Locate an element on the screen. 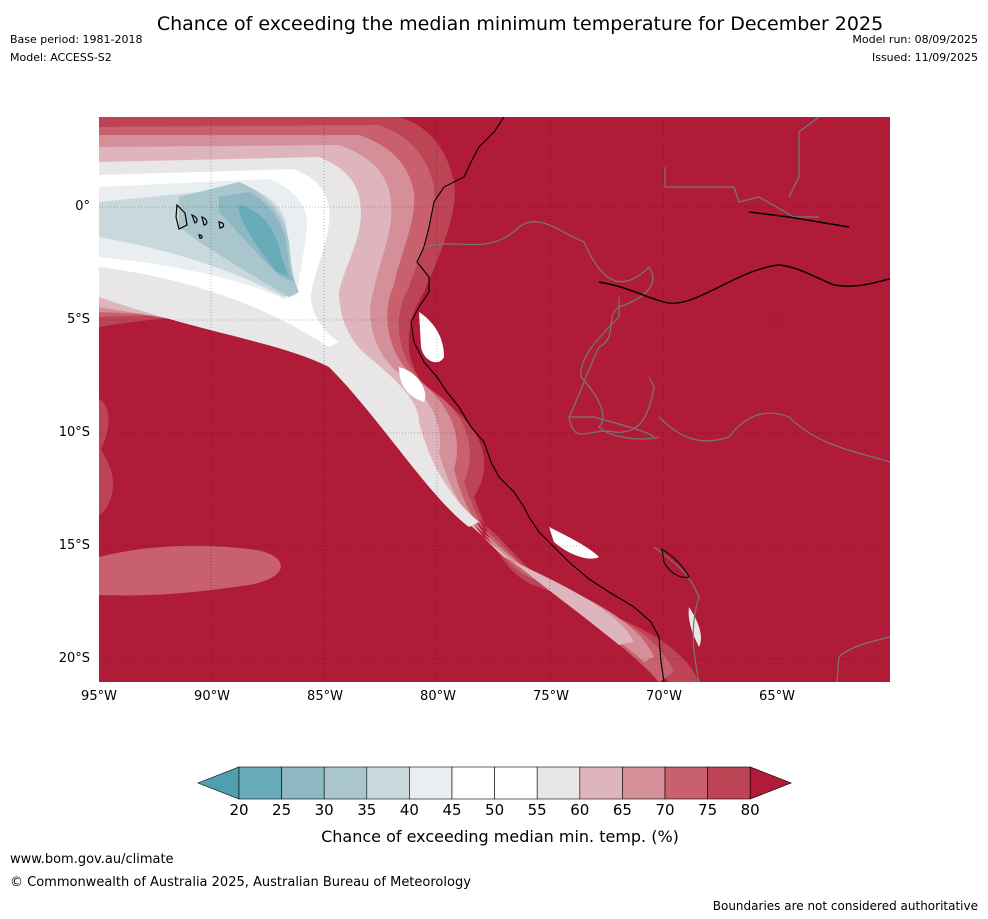  colorbar-tick-label: 20 is located at coordinates (239, 810).